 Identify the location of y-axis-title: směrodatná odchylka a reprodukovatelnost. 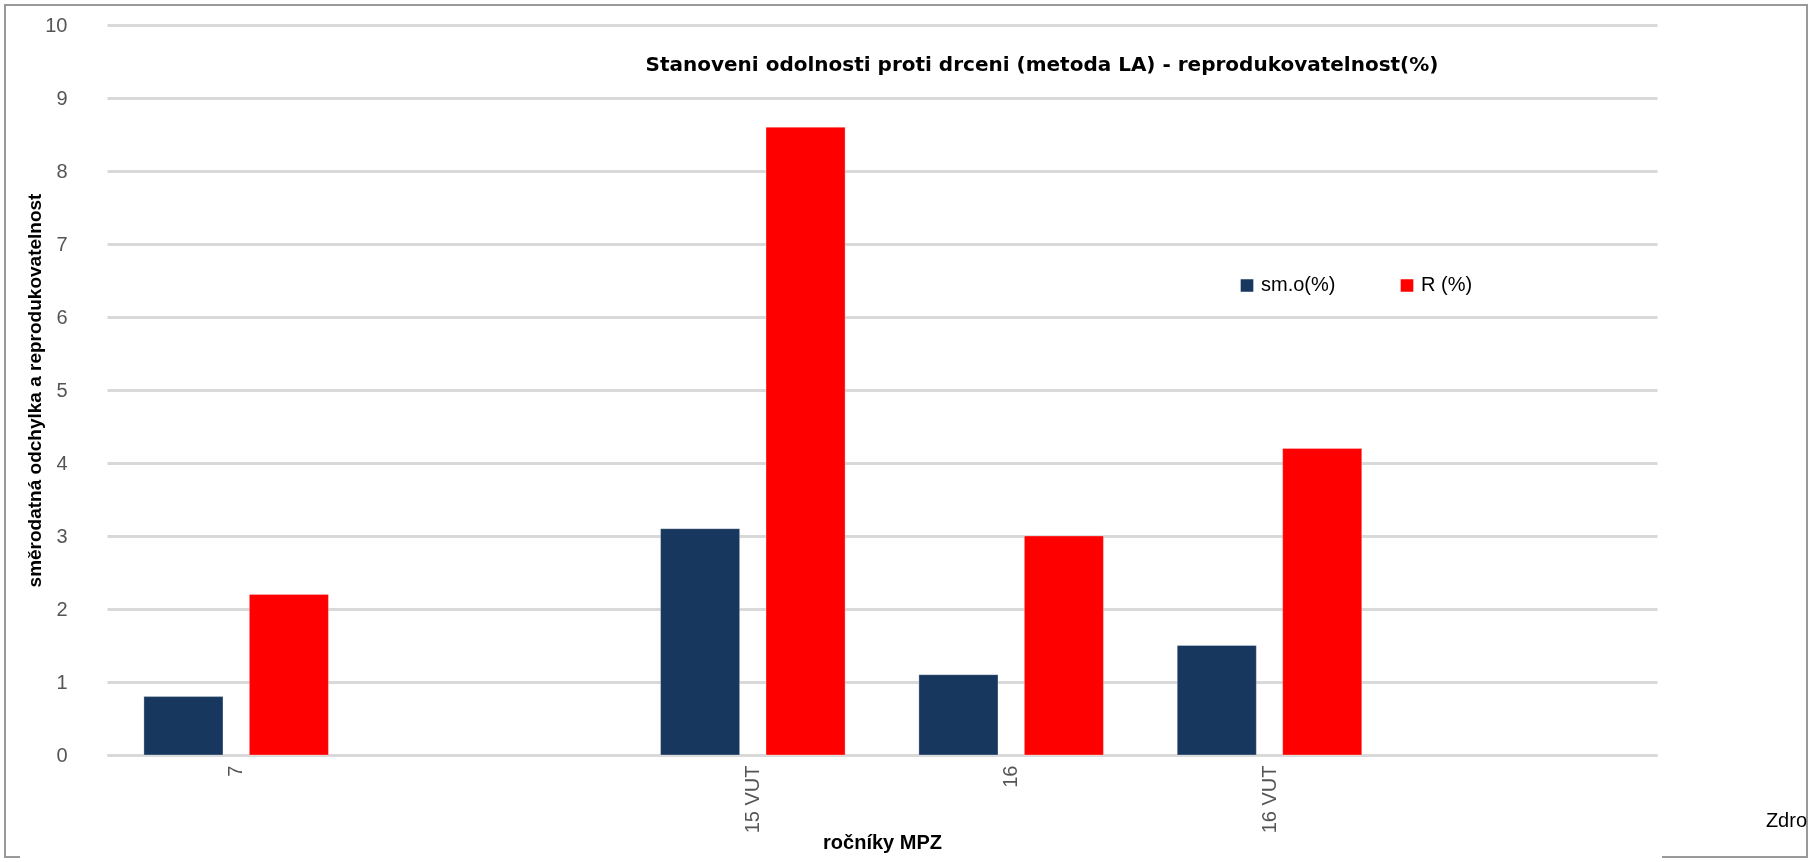
(35, 390).